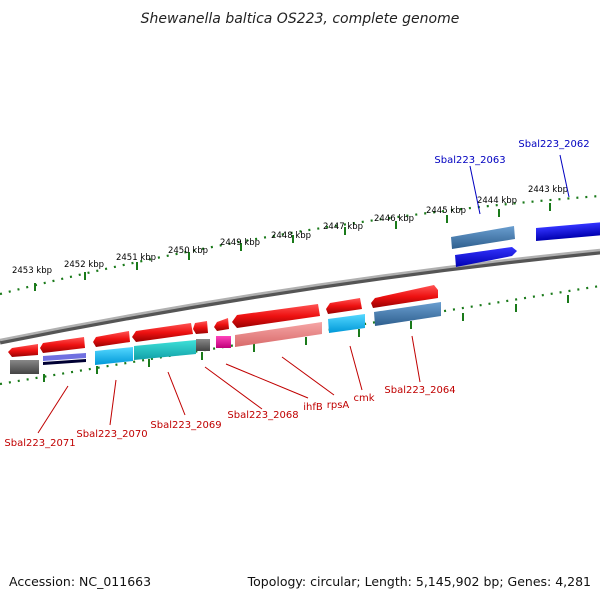  Describe the element at coordinates (419, 390) in the screenshot. I see `gene-label-sbal2064: Sbal223_2064` at that location.